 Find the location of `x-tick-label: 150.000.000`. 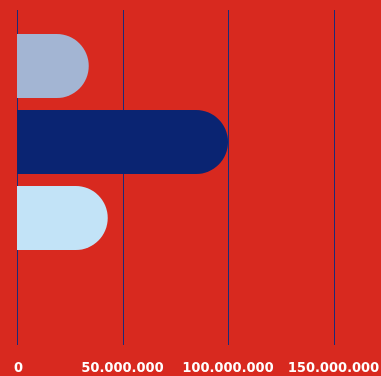

x-tick-label: 150.000.000 is located at coordinates (333, 368).